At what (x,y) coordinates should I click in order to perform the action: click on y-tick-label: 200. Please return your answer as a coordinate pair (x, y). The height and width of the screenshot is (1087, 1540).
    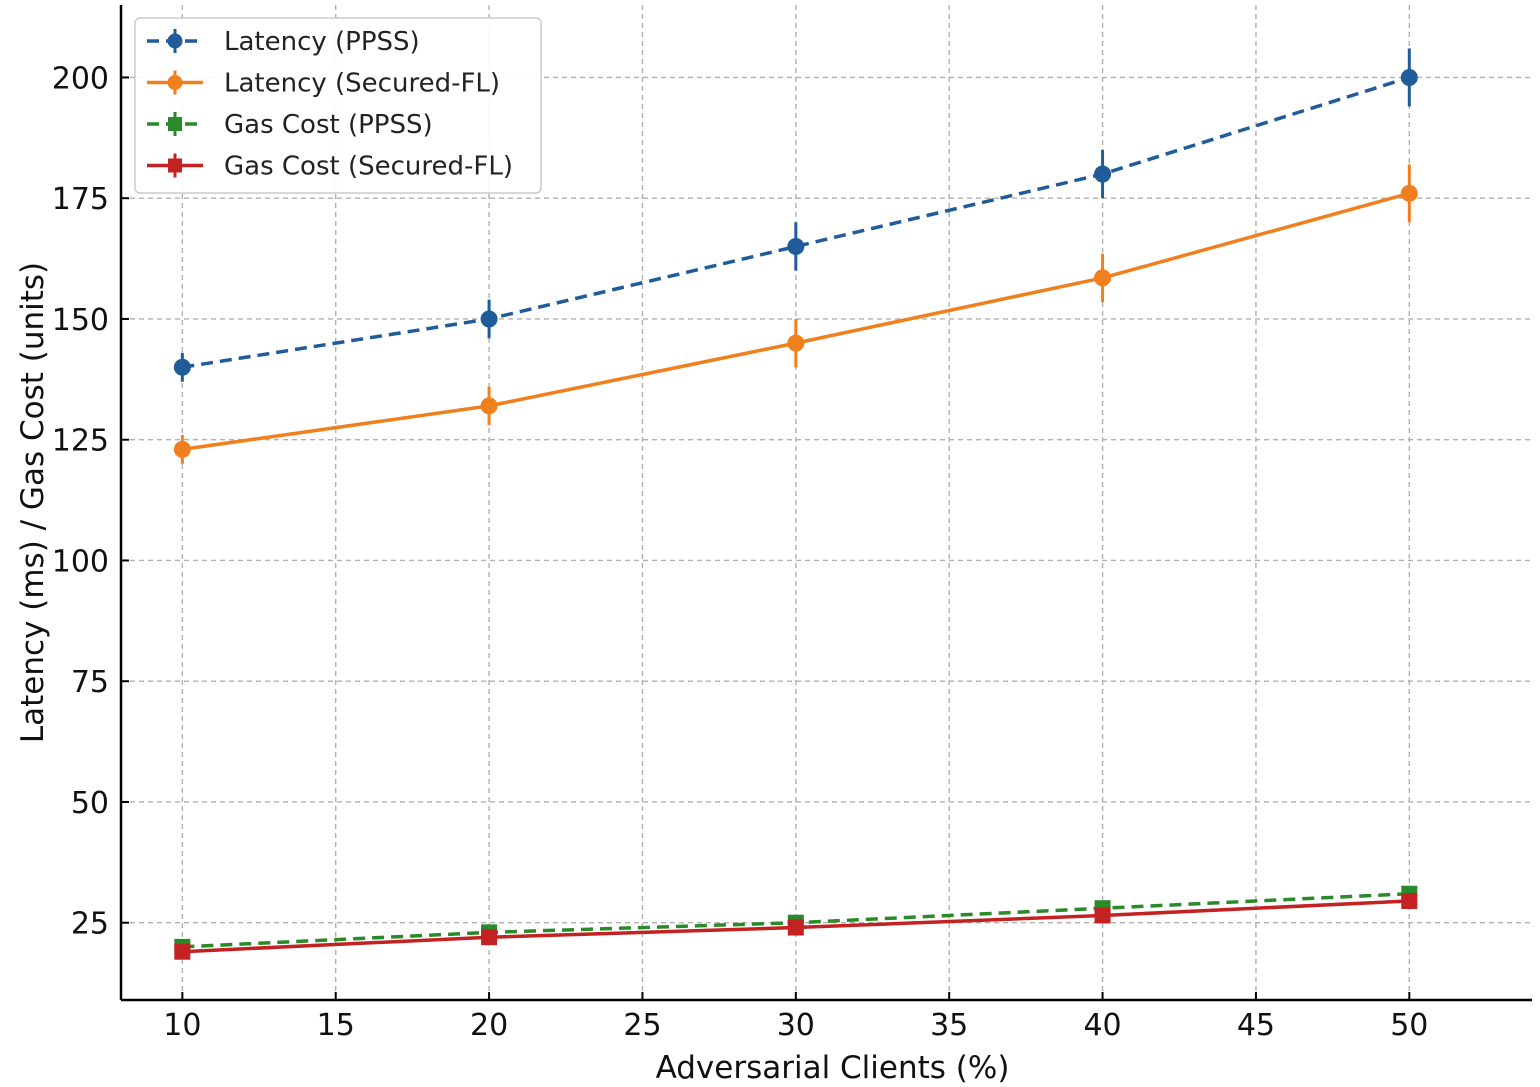
    Looking at the image, I should click on (80, 78).